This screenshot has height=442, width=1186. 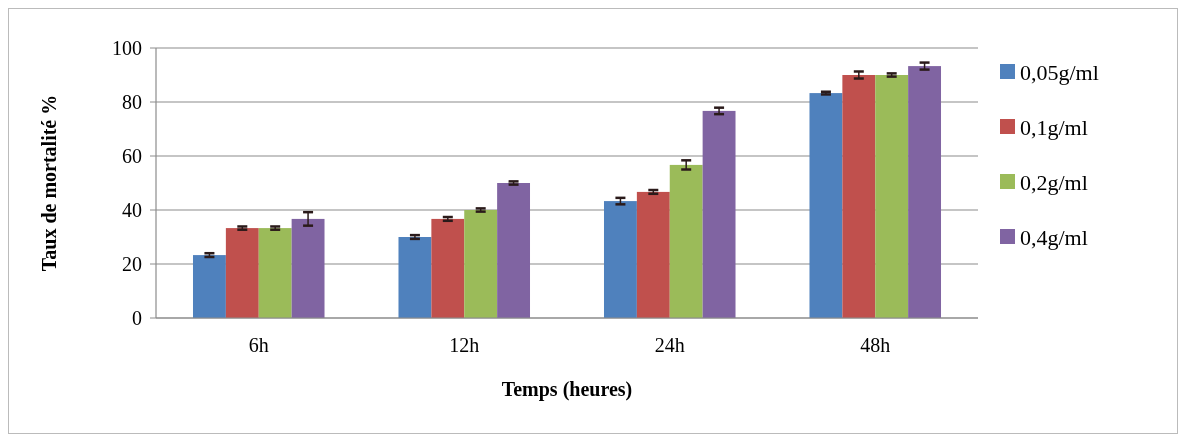 What do you see at coordinates (875, 345) in the screenshot?
I see `x-tick-label: 48h` at bounding box center [875, 345].